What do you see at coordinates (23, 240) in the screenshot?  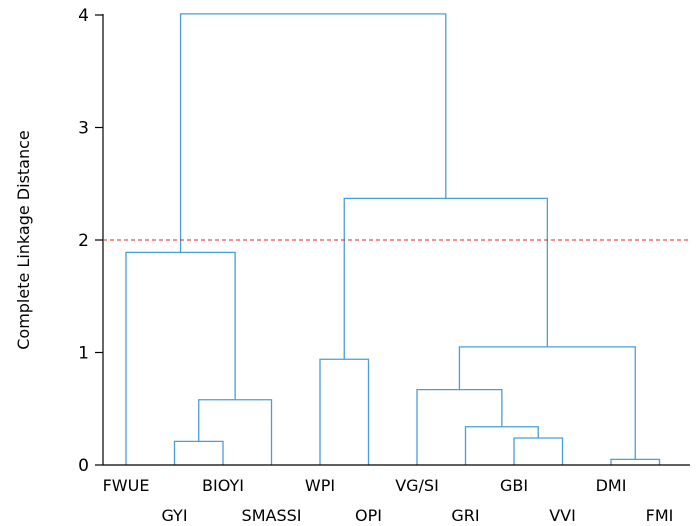 I see `y-axis-title: Complete Linkage Distance` at bounding box center [23, 240].